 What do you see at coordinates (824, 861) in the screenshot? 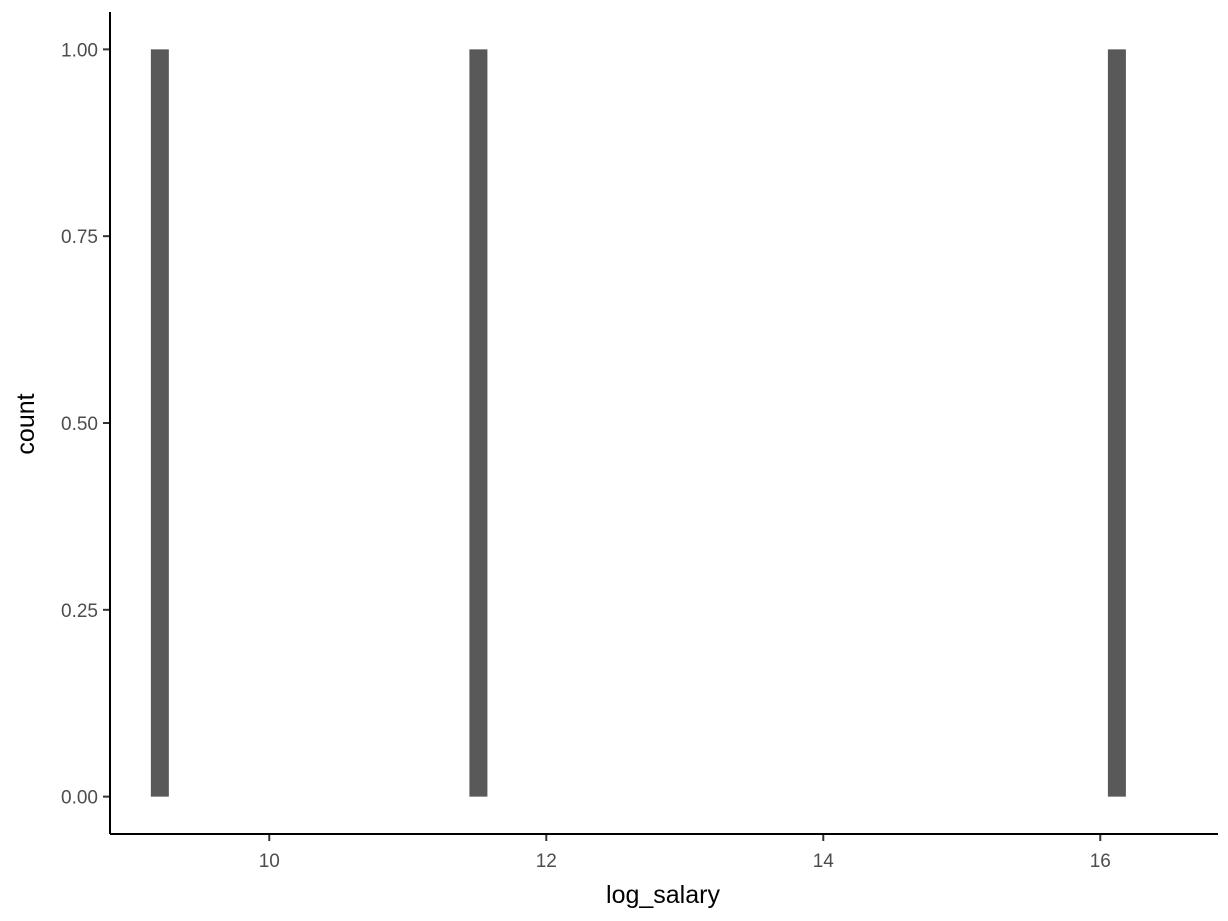
I see `x-tick-label: 14` at bounding box center [824, 861].